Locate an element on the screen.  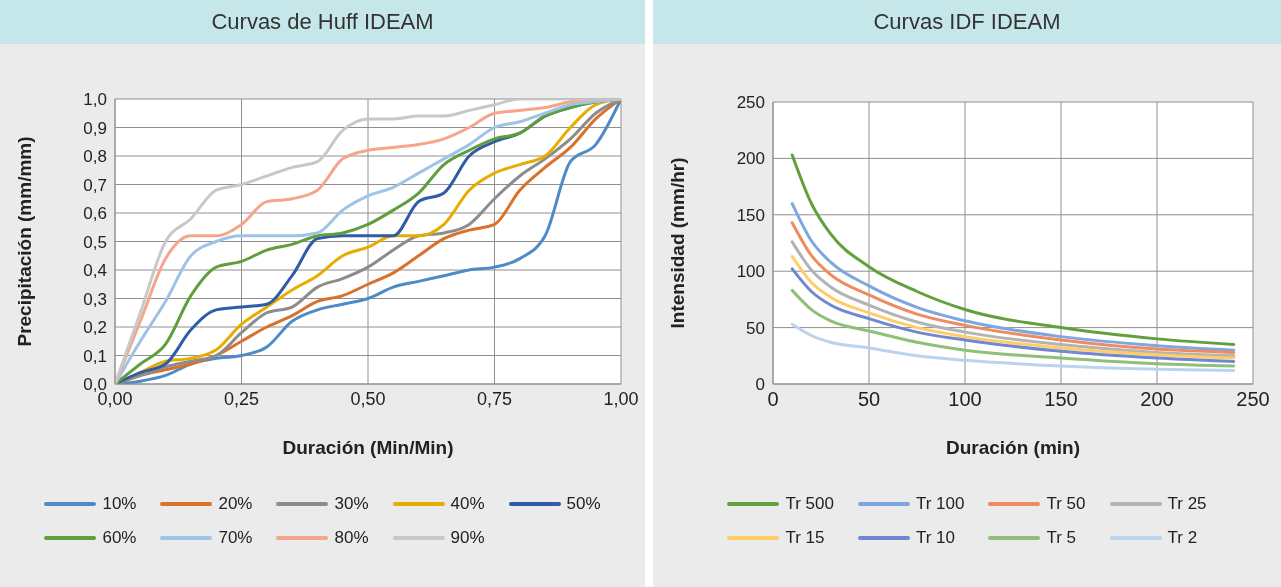
legend-label: 10% is located at coordinates (119, 504).